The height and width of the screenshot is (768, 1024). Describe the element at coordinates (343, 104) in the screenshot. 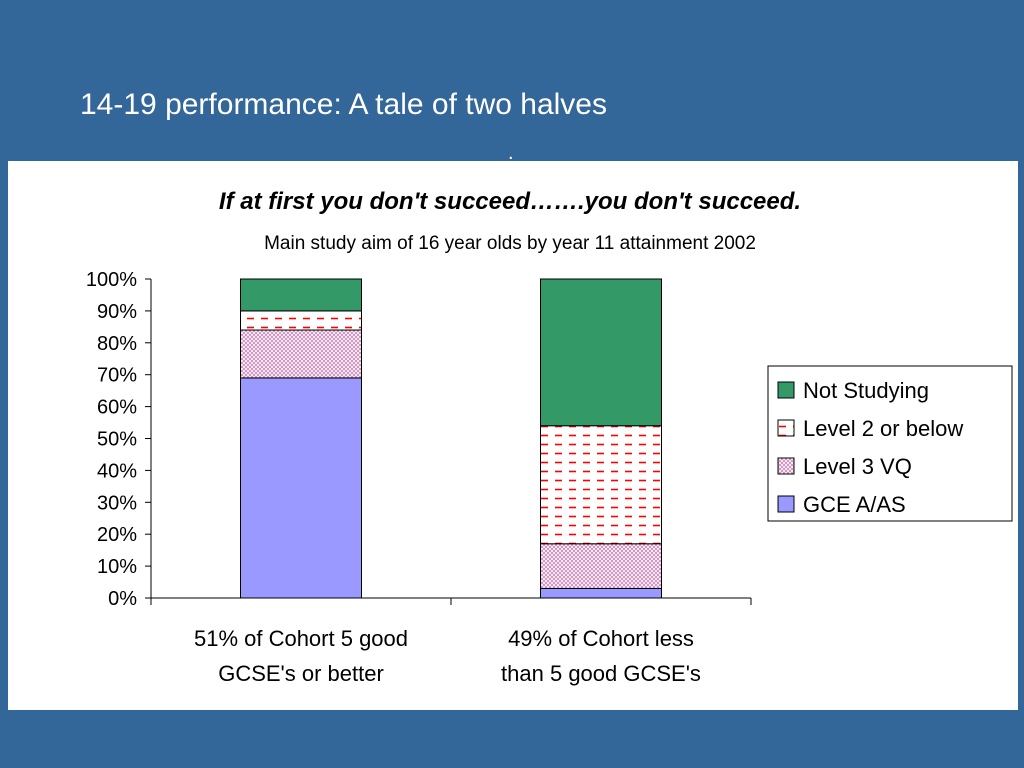

I see `slide-title: 14-19 performance: A tale of two halves` at that location.